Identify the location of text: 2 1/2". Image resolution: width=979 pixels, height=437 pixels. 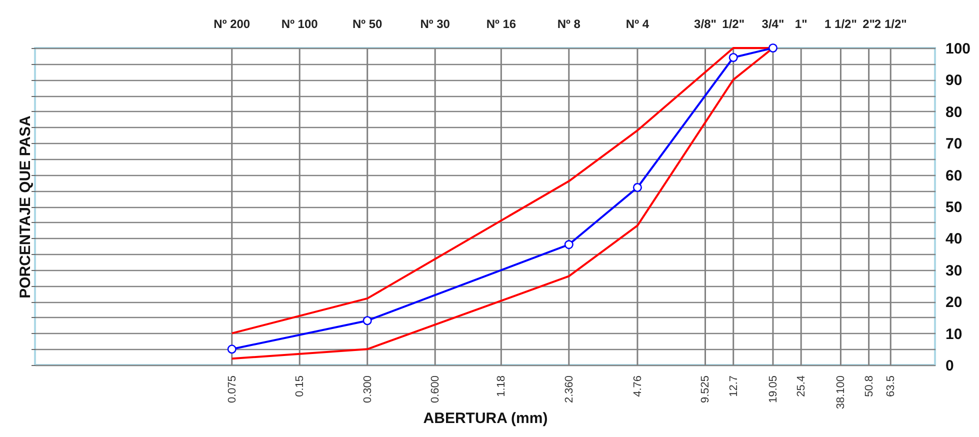
(890, 24).